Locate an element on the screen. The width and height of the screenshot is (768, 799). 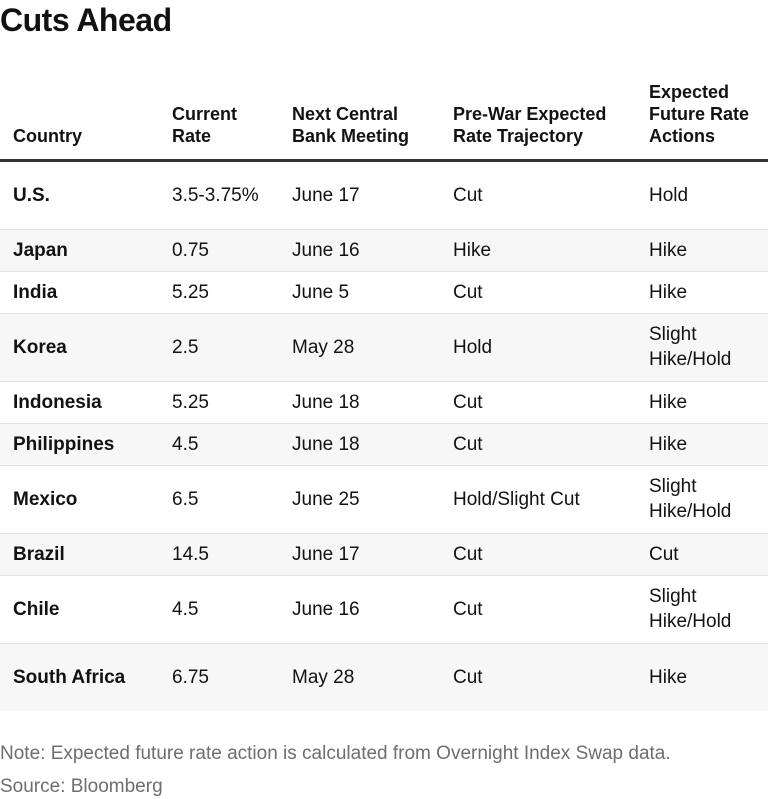
cell-country: Brazil is located at coordinates (79, 553).